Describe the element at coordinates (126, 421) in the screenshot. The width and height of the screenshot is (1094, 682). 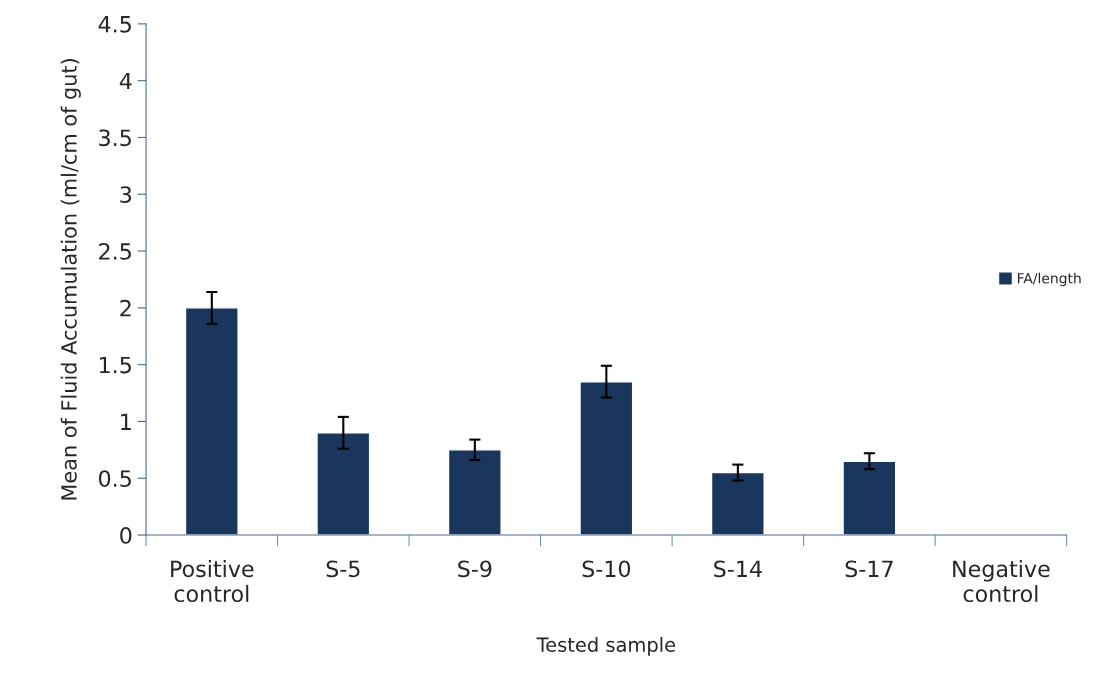
I see `y-tick-label: 1` at that location.